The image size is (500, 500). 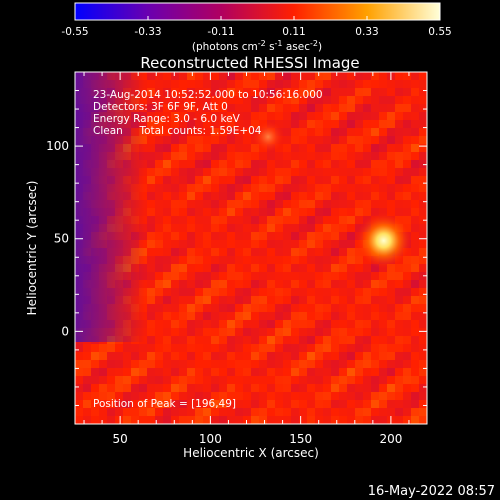 What do you see at coordinates (390, 439) in the screenshot?
I see `x-tick-label: 200` at bounding box center [390, 439].